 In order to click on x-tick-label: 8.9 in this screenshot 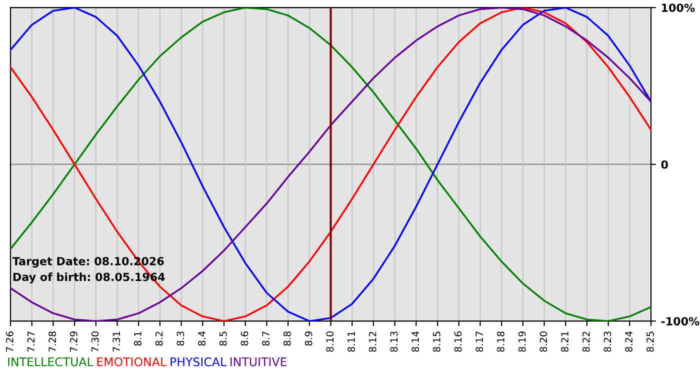, I will do `click(308, 339)`.